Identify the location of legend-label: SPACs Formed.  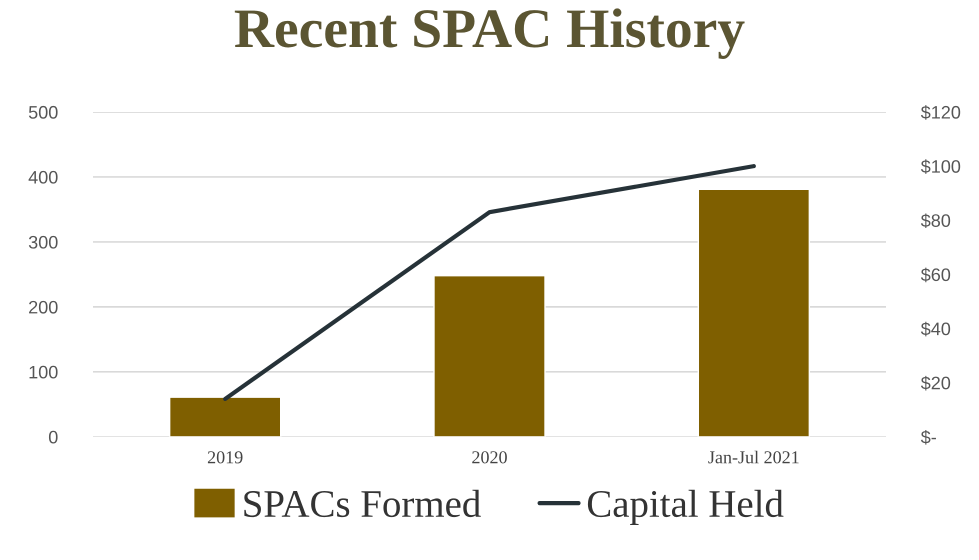
(362, 504).